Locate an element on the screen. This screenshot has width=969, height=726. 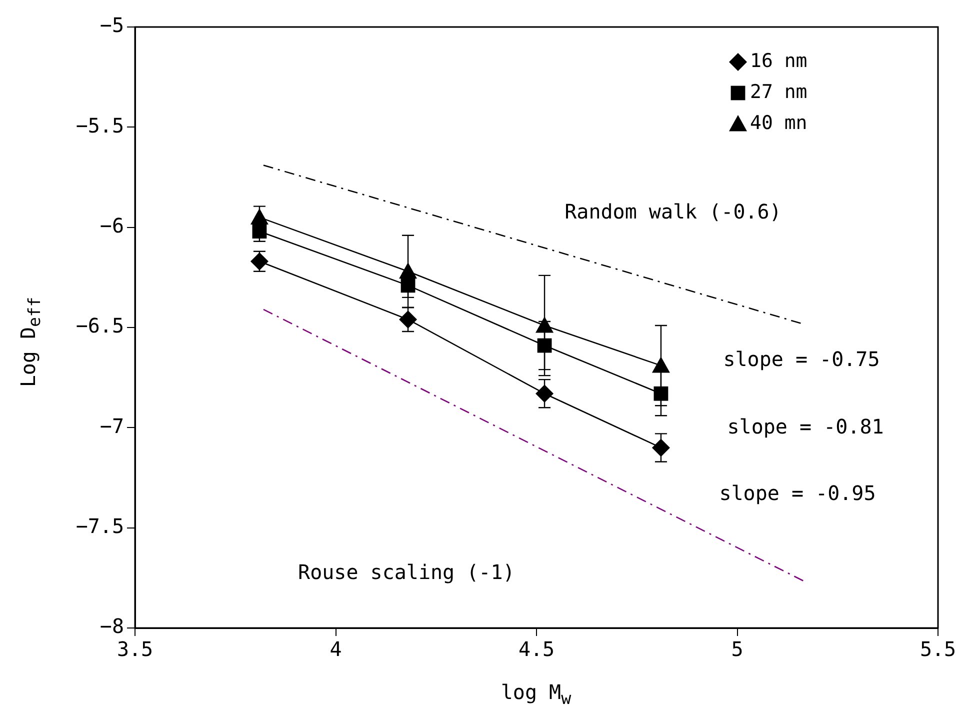
annotation: slope = -0.75 is located at coordinates (801, 358).